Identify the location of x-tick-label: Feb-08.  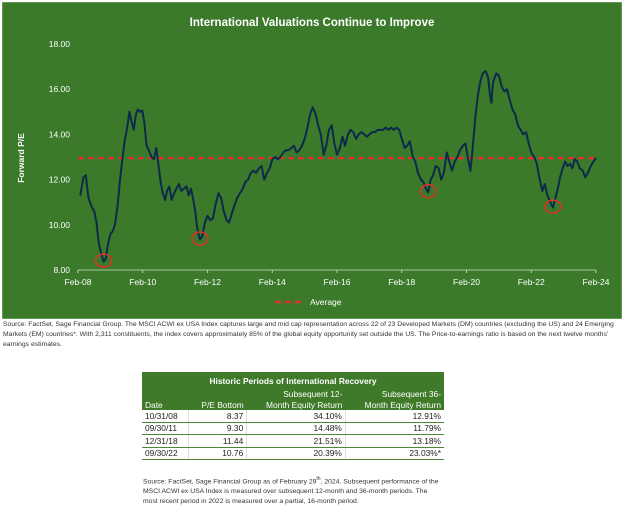
(78, 282).